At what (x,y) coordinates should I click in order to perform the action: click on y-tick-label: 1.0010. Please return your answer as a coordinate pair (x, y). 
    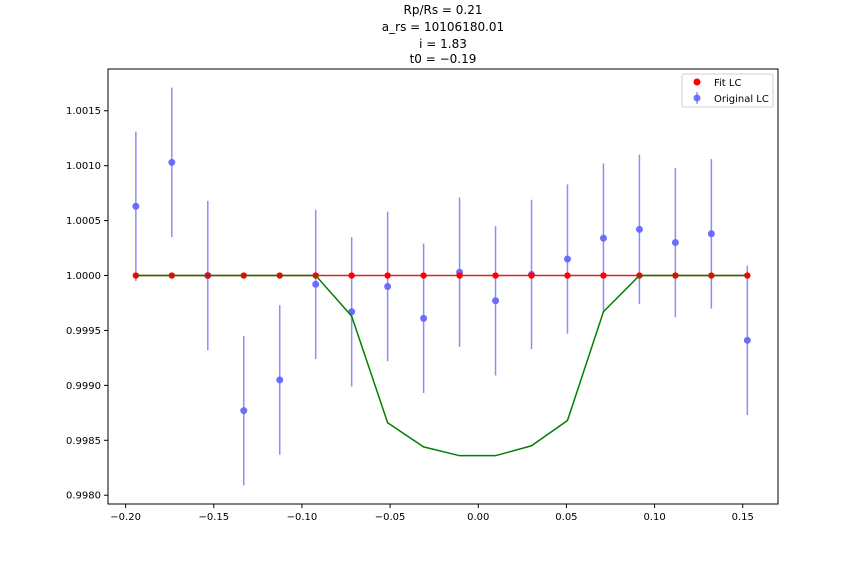
    Looking at the image, I should click on (83, 166).